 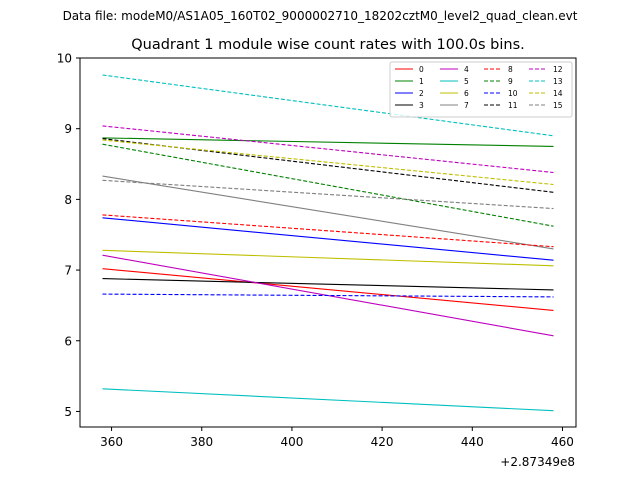 What do you see at coordinates (558, 81) in the screenshot?
I see `legend-label-13: 13` at bounding box center [558, 81].